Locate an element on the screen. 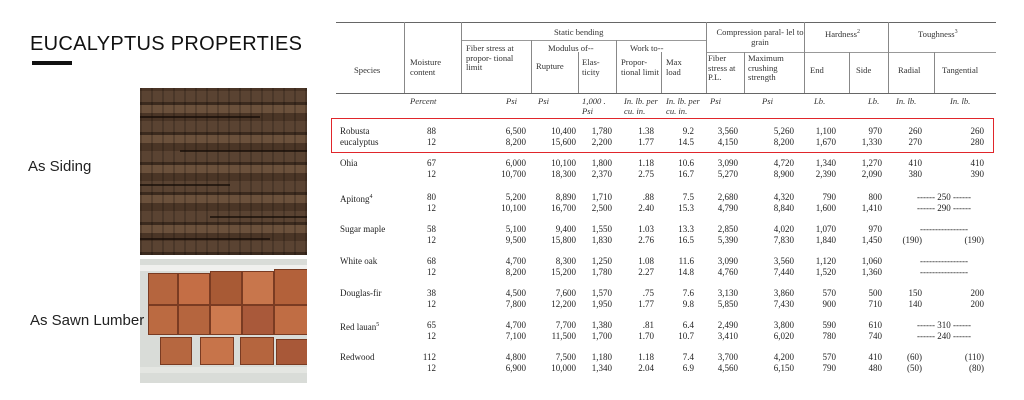  table-cell: 2.40 is located at coordinates (646, 208).